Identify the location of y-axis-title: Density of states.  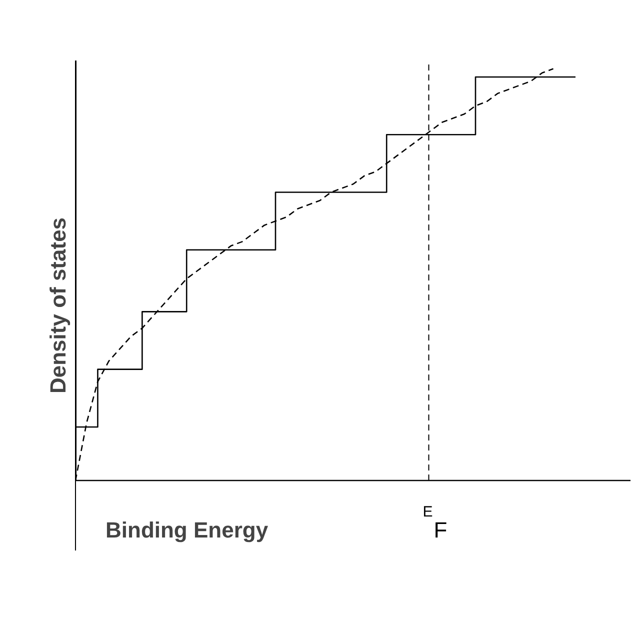
(58, 305).